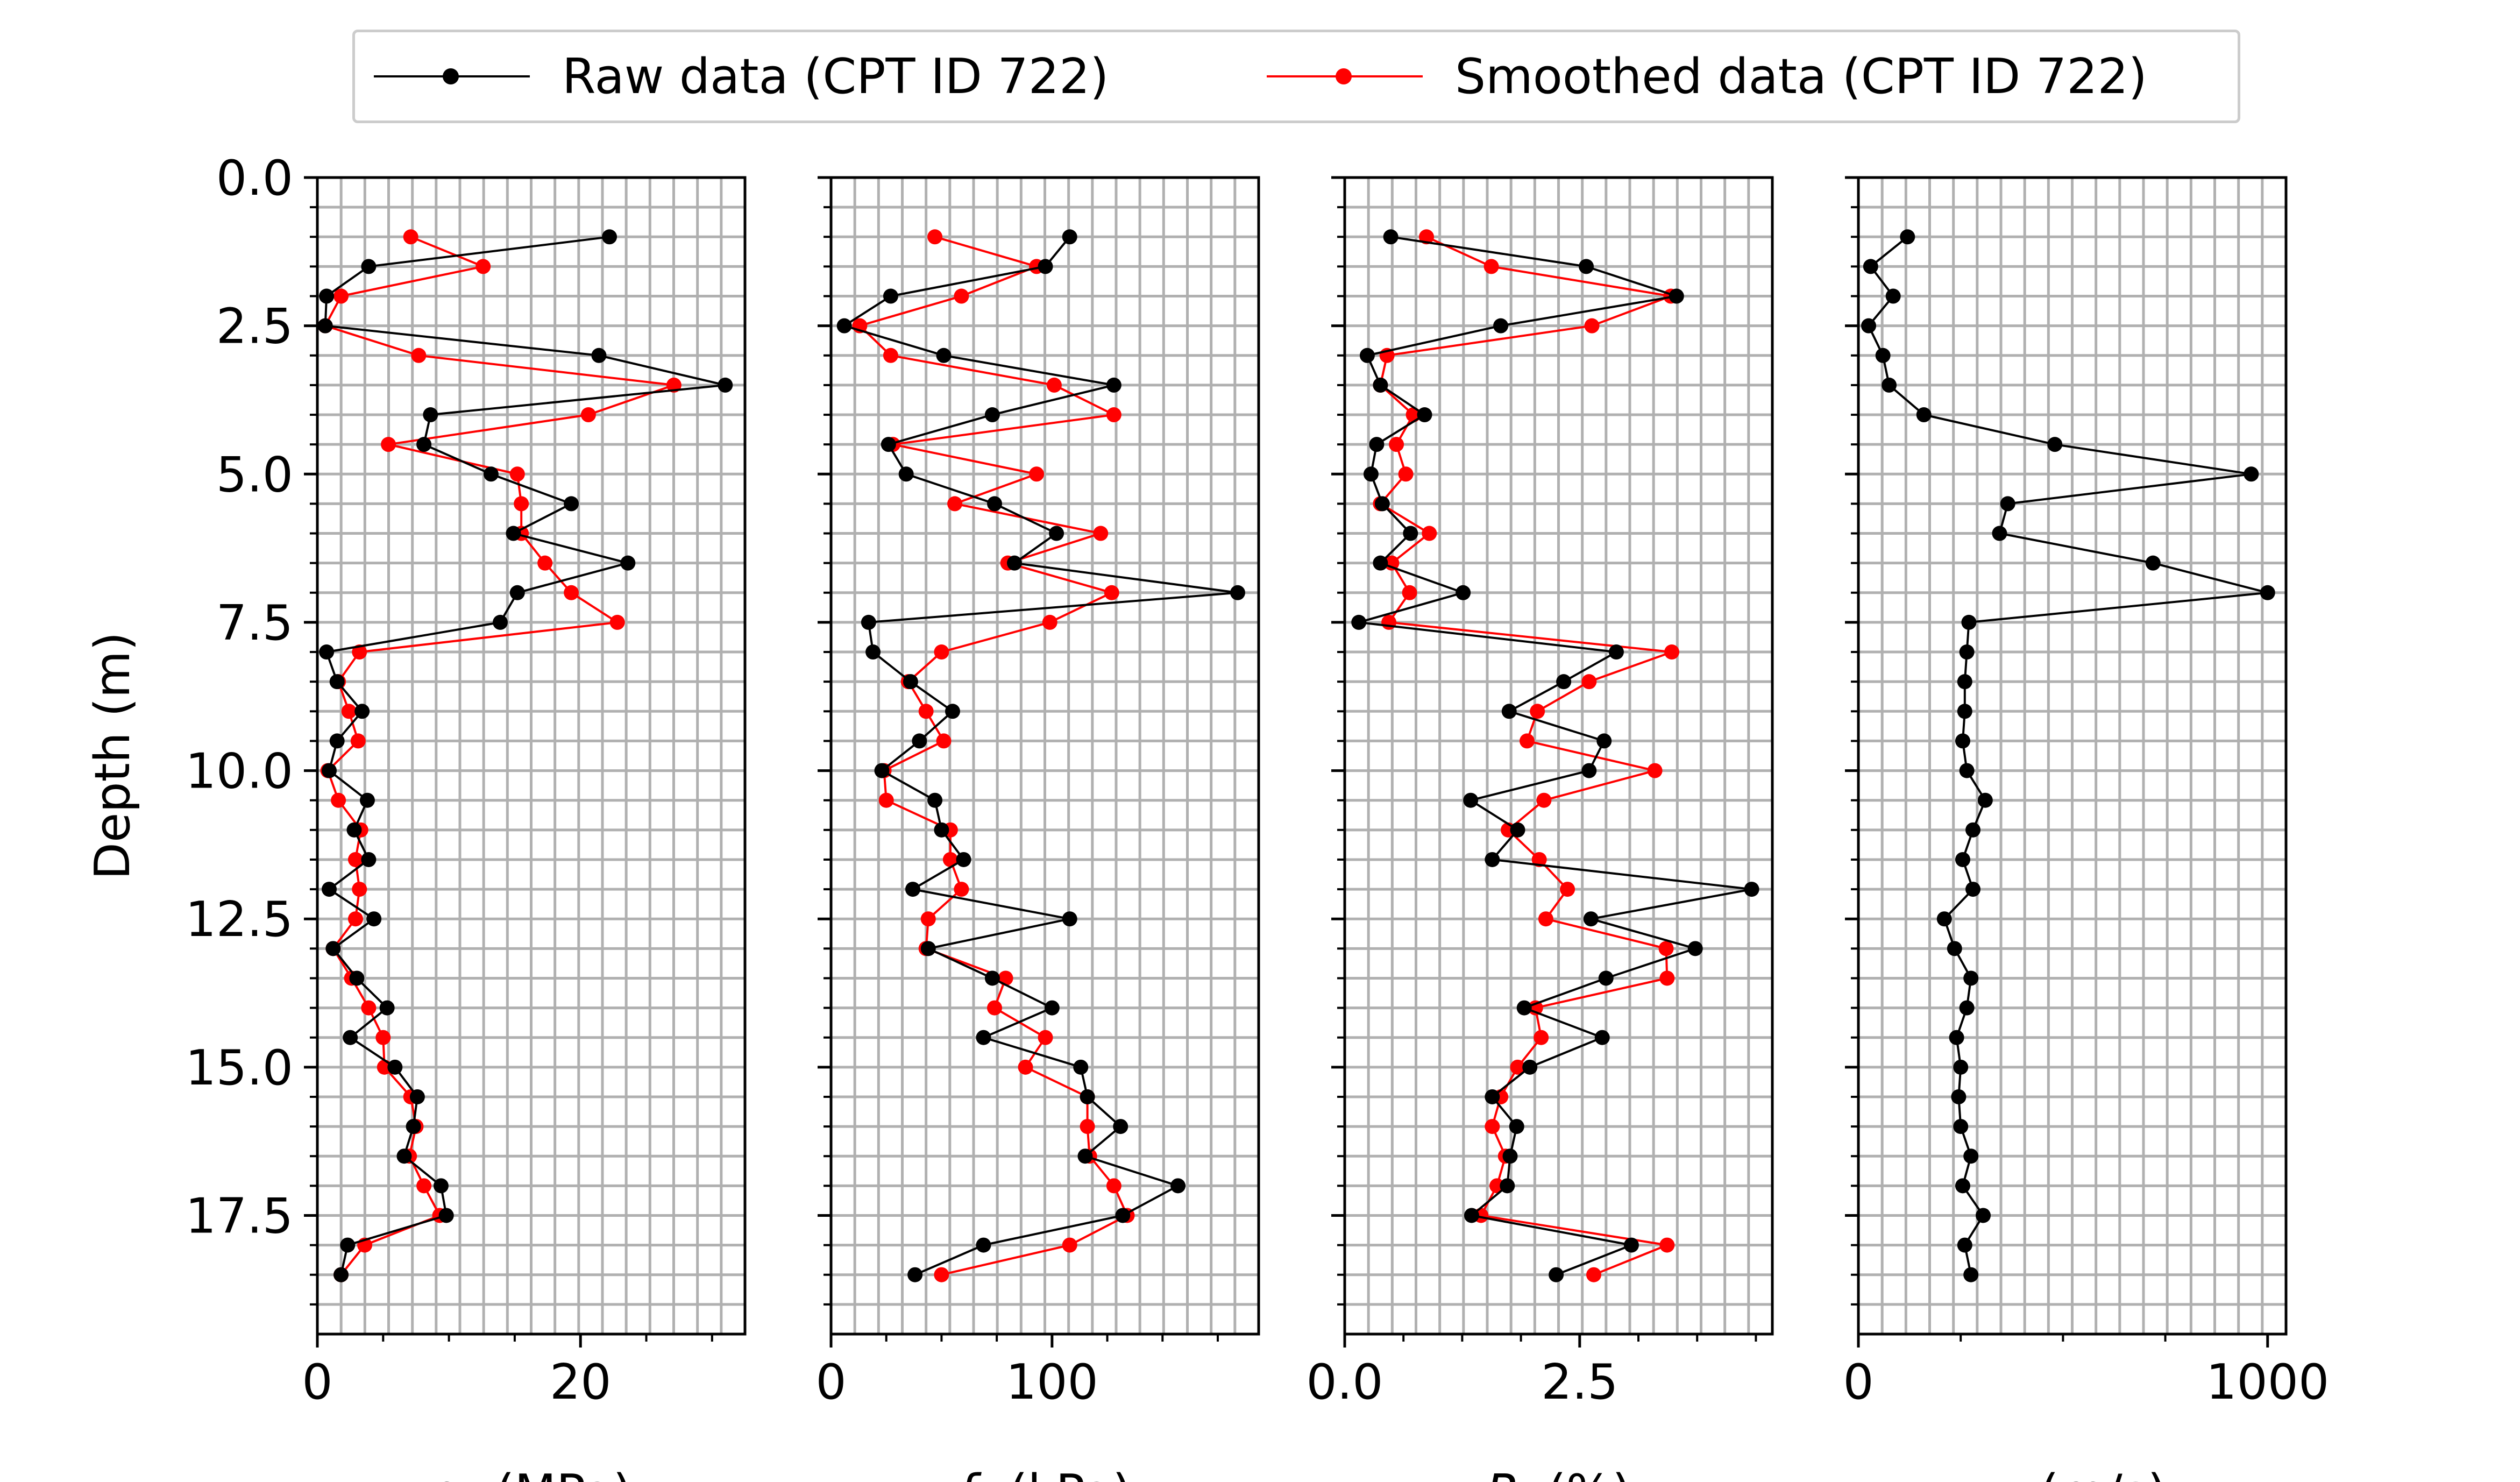 The width and height of the screenshot is (2520, 1482). I want to click on plot-frame, so click(2073, 756).